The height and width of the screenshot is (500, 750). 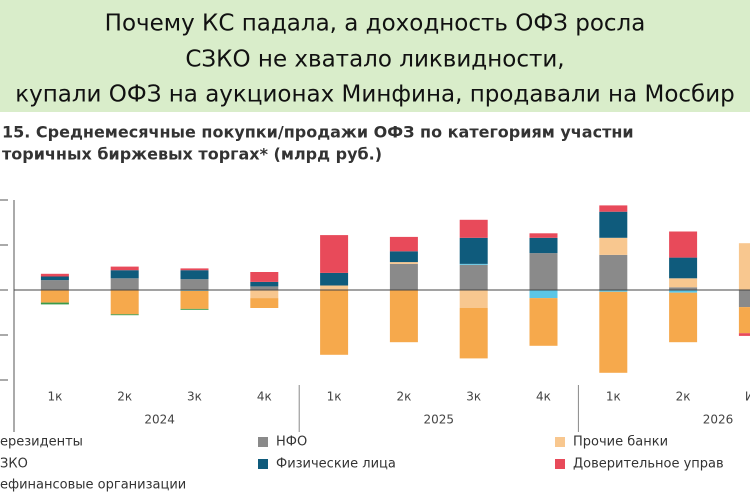 What do you see at coordinates (41, 442) in the screenshot?
I see `legend-label: ерезиденты` at bounding box center [41, 442].